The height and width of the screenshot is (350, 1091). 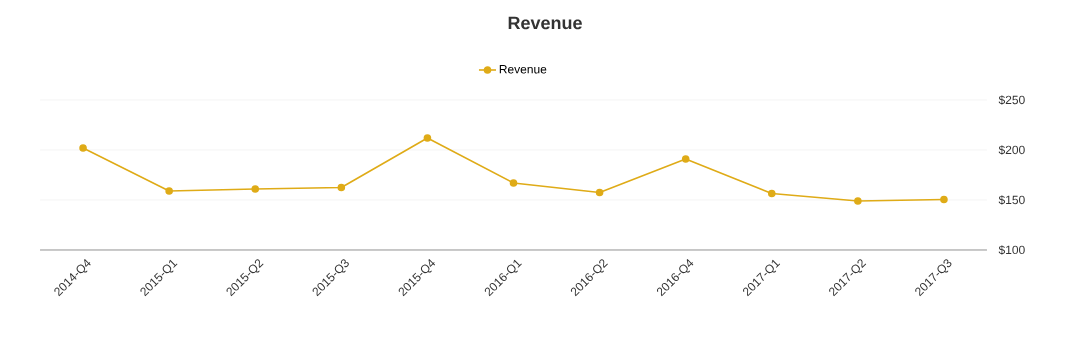 What do you see at coordinates (1011, 150) in the screenshot?
I see `y-tick-label: $200` at bounding box center [1011, 150].